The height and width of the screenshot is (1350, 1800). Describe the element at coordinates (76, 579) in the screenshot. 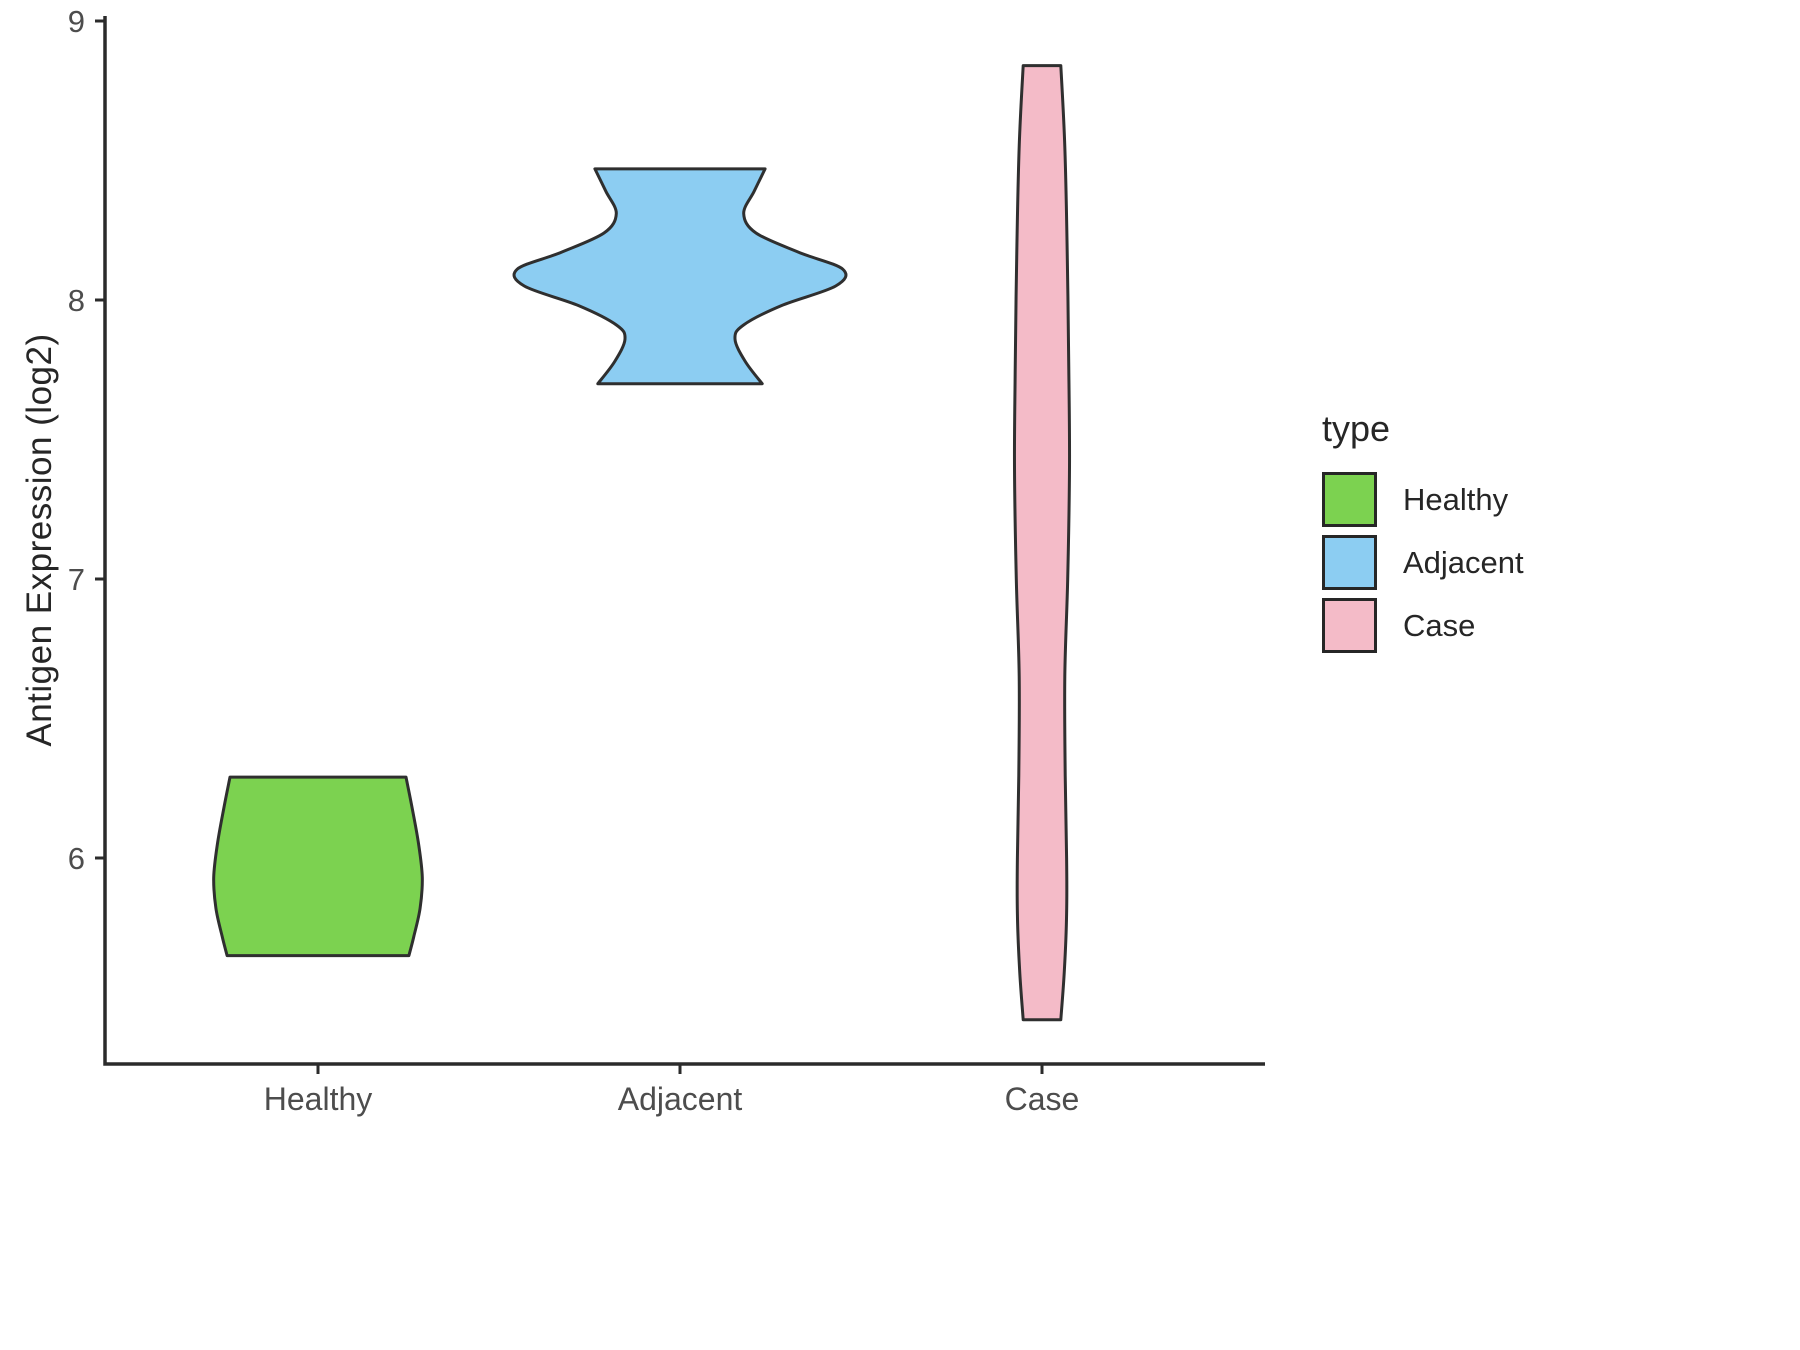

I see `y-tick-label-7: 7` at that location.